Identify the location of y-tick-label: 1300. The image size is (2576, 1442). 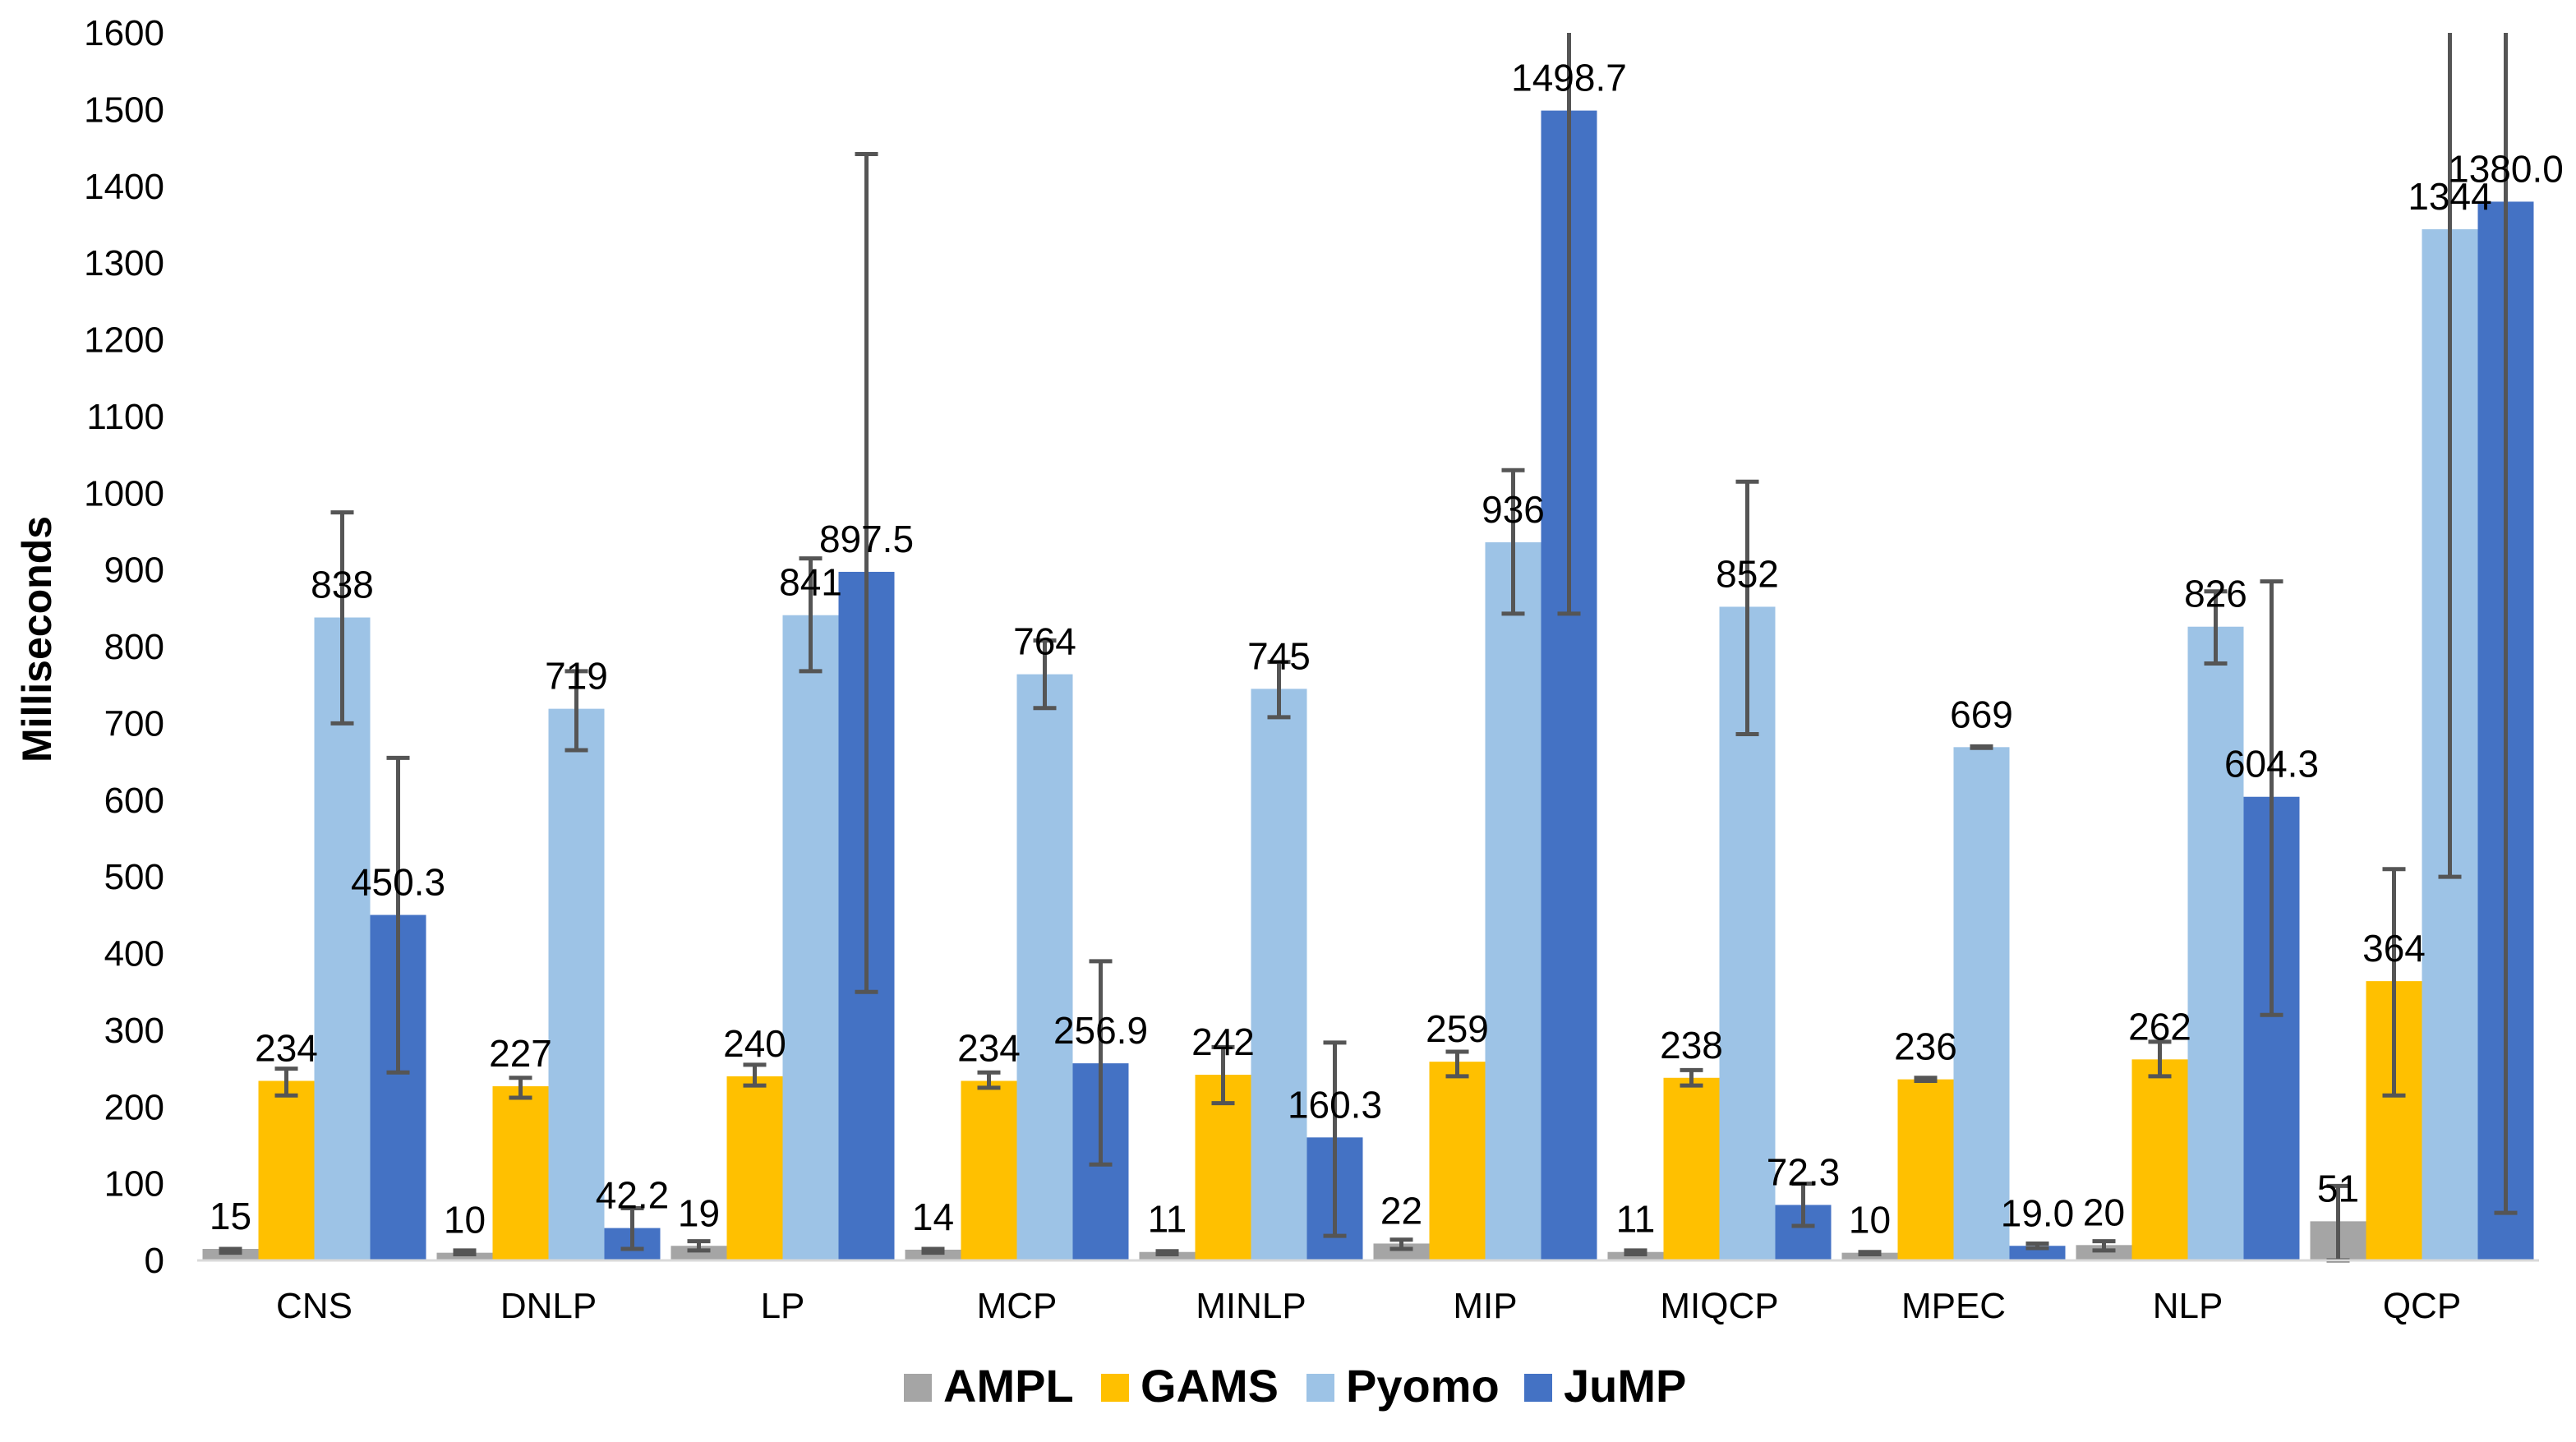
(124, 263).